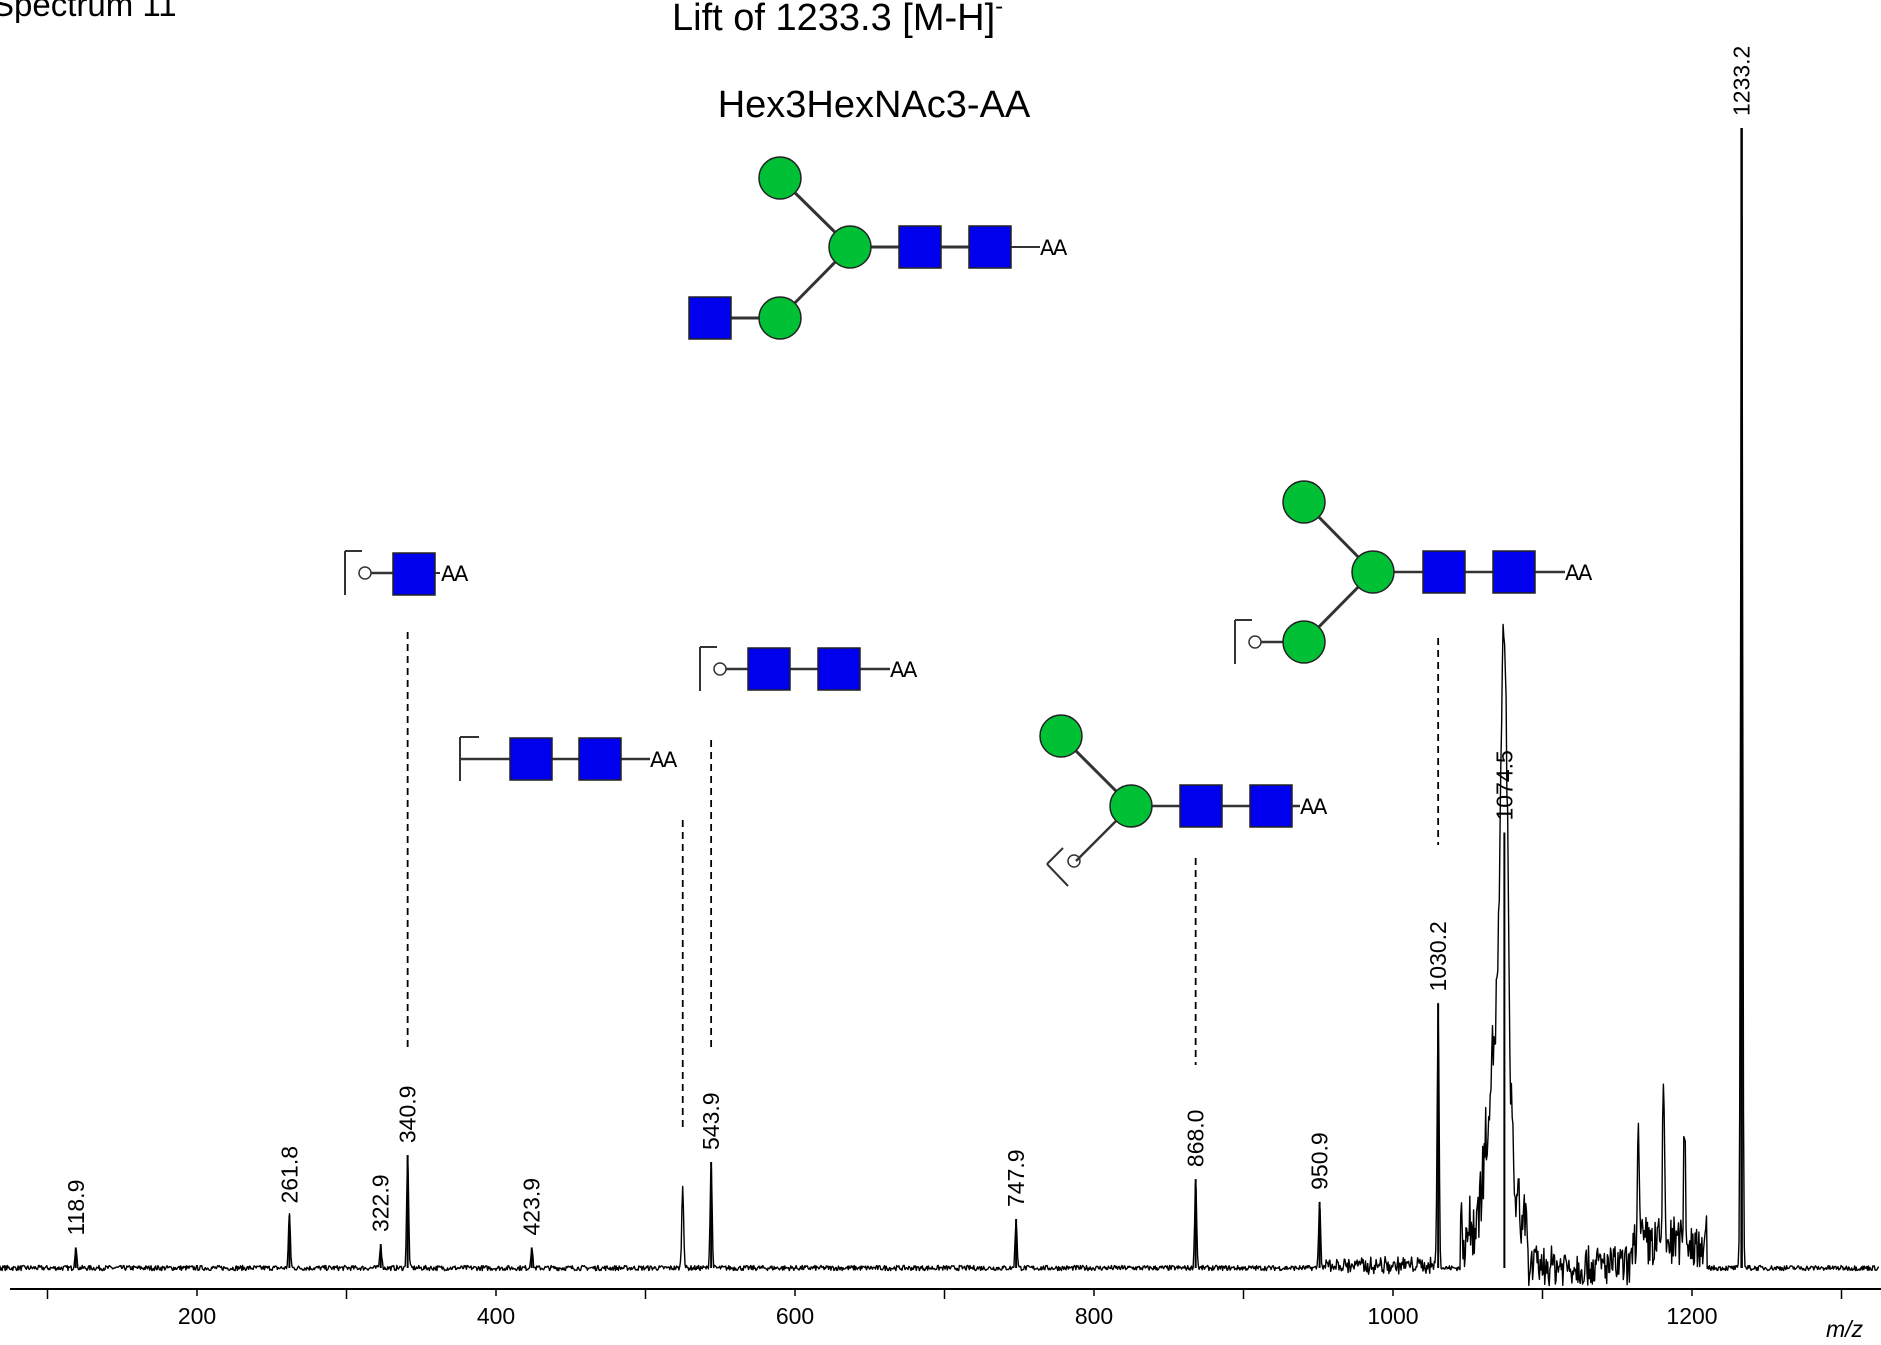  I want to click on glycan-fragment-868-0: AA, so click(1184, 800).